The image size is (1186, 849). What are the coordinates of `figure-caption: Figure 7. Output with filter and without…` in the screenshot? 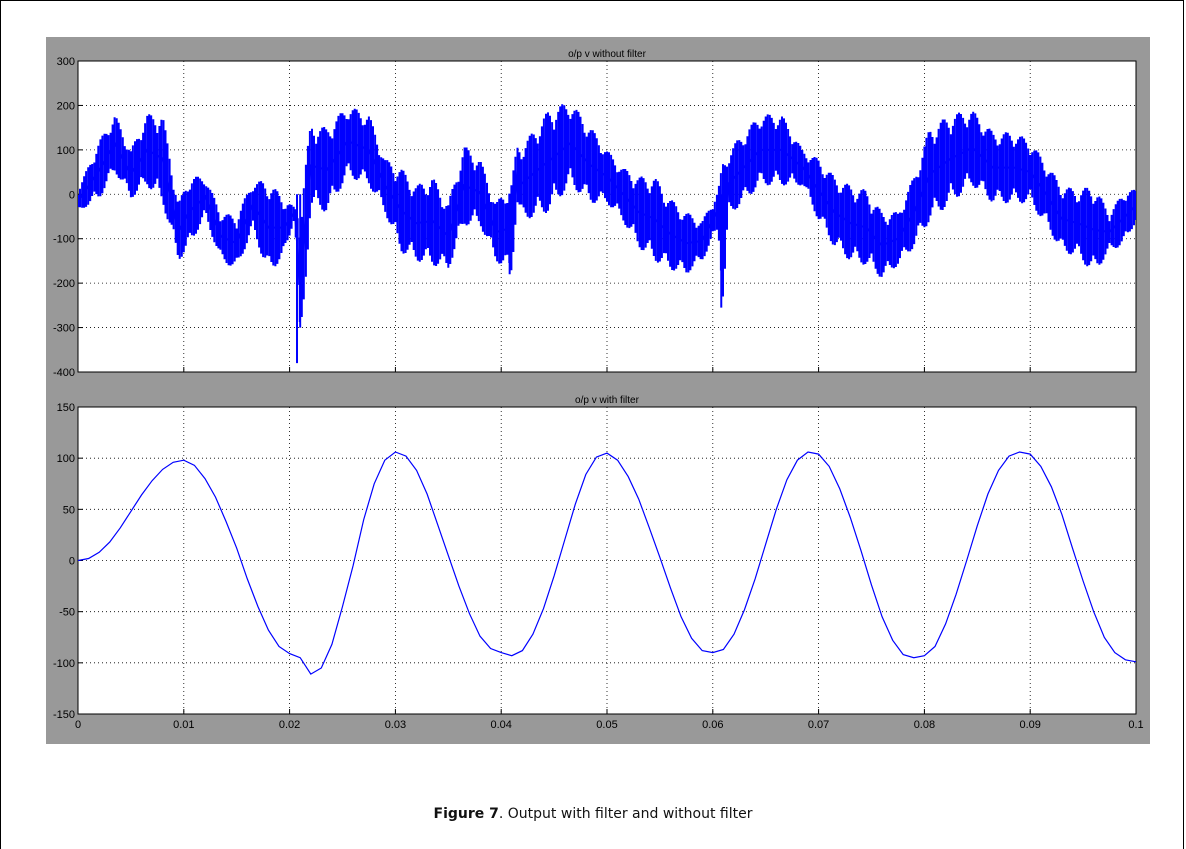 It's located at (593, 814).